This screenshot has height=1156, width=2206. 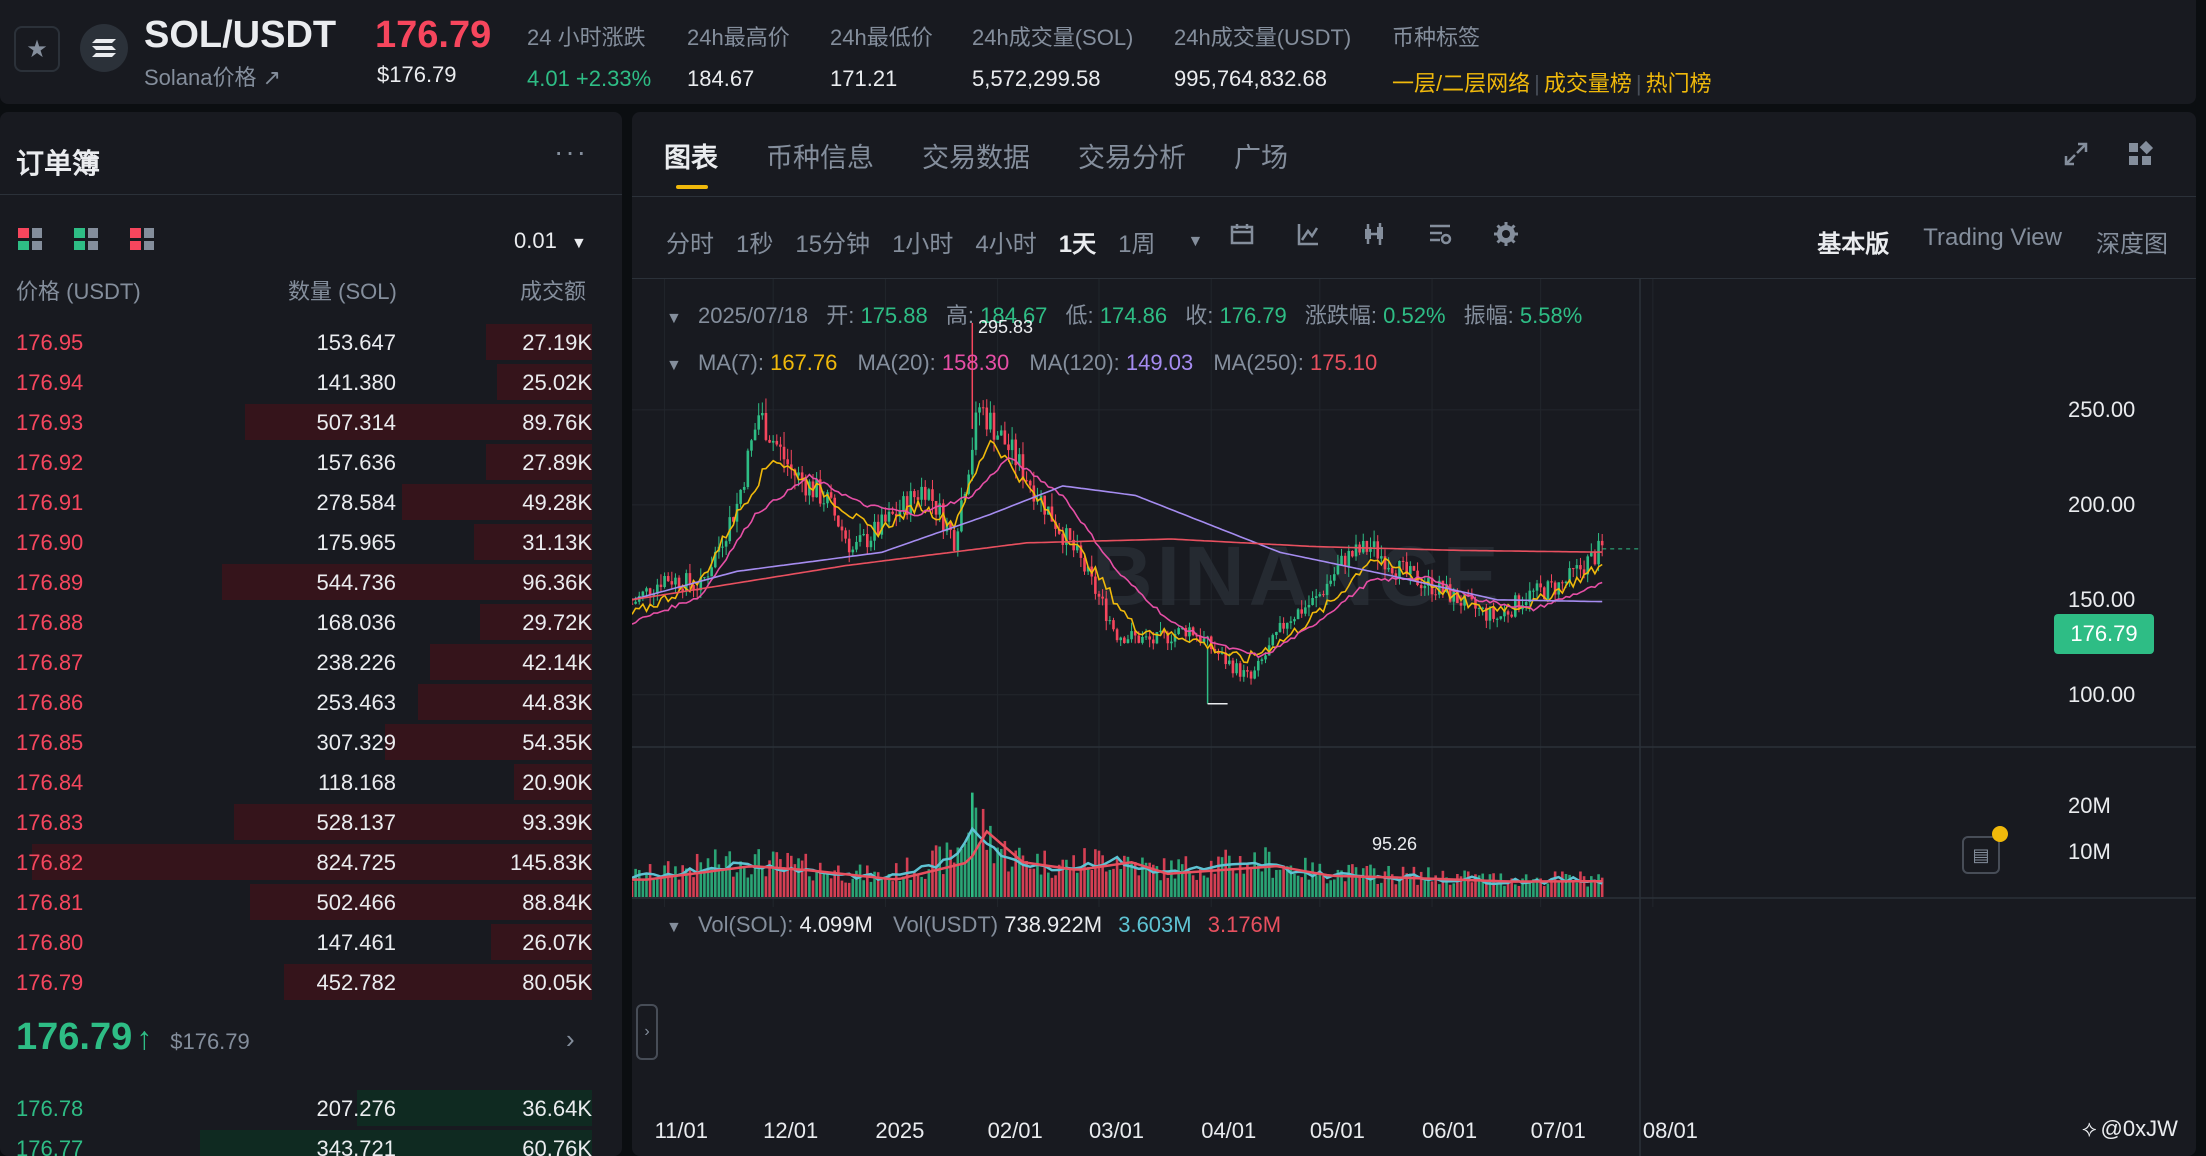 What do you see at coordinates (1374, 234) in the screenshot?
I see `candle-type-icon` at bounding box center [1374, 234].